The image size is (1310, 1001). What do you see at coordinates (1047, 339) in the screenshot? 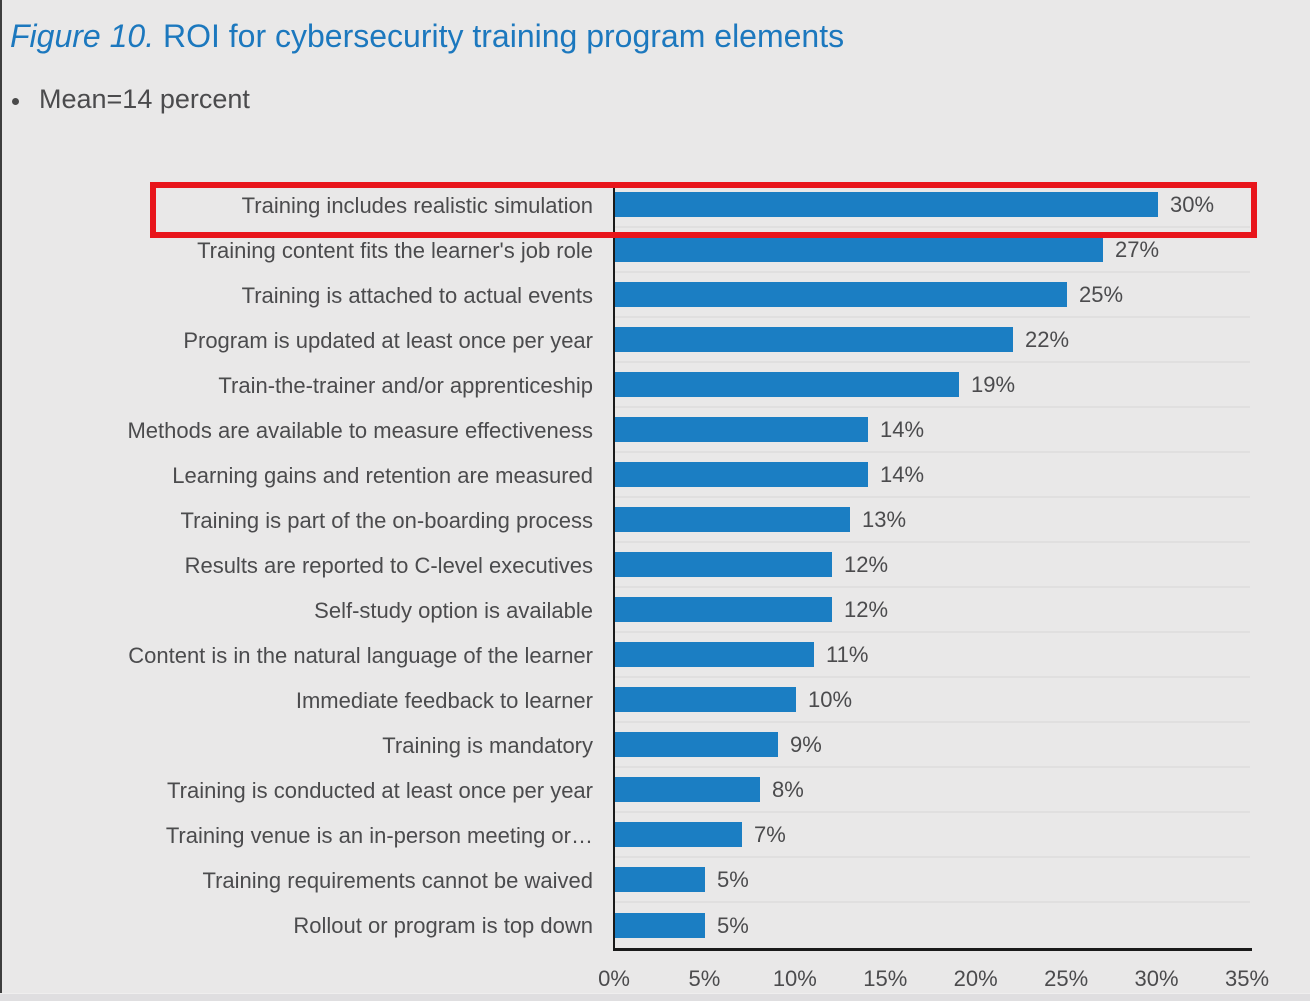
I see `value-label: 22%` at bounding box center [1047, 339].